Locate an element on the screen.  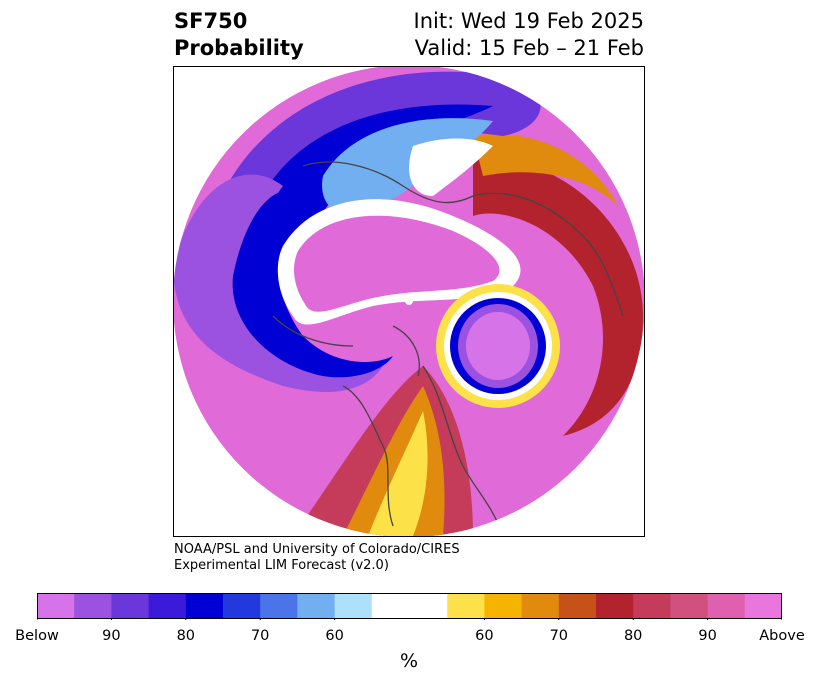
below-cap-deep is located at coordinates (371, 195).